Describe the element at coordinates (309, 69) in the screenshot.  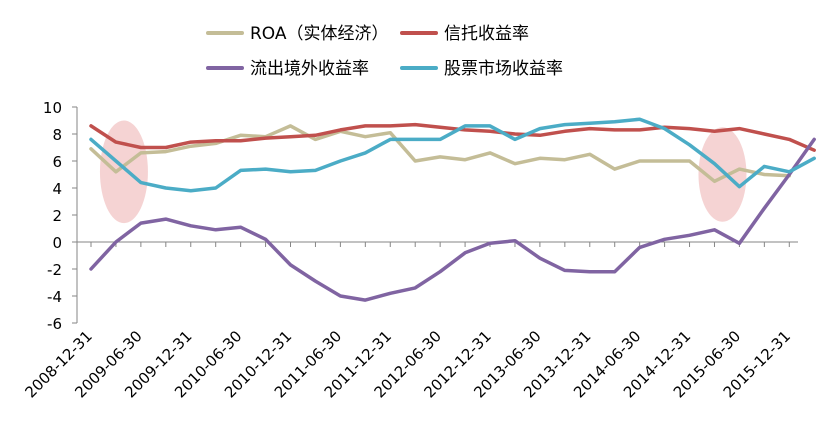
I see `legend-label-3: 流出境外收益率` at that location.